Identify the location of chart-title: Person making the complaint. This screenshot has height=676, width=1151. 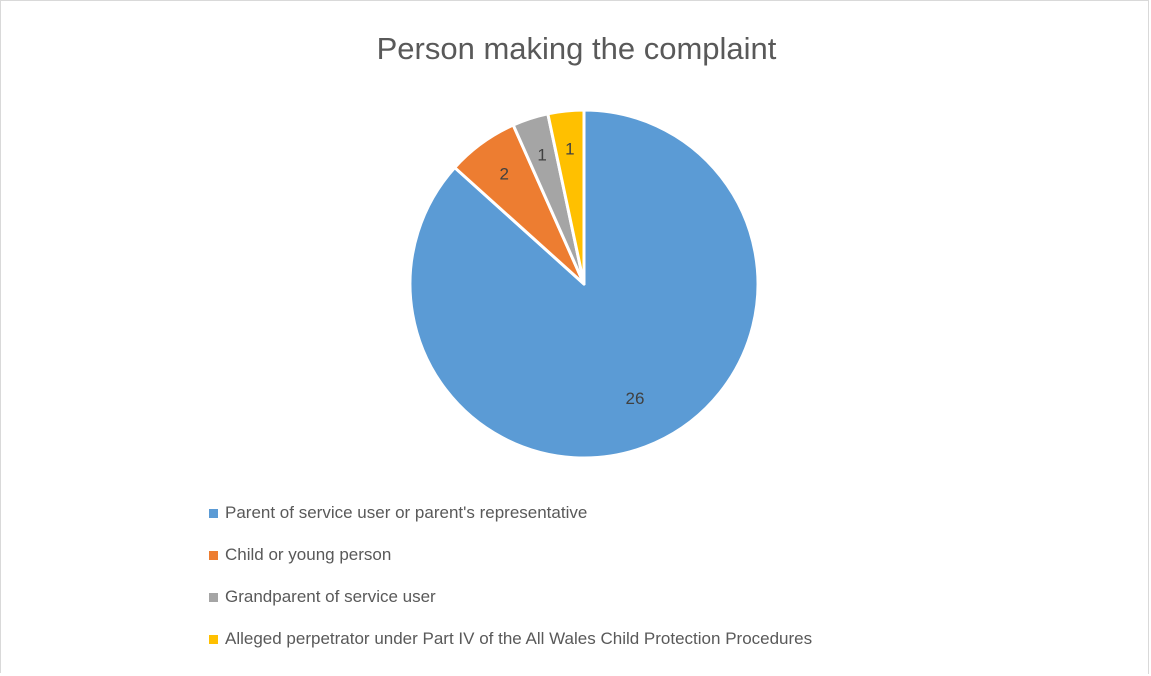
(576, 48).